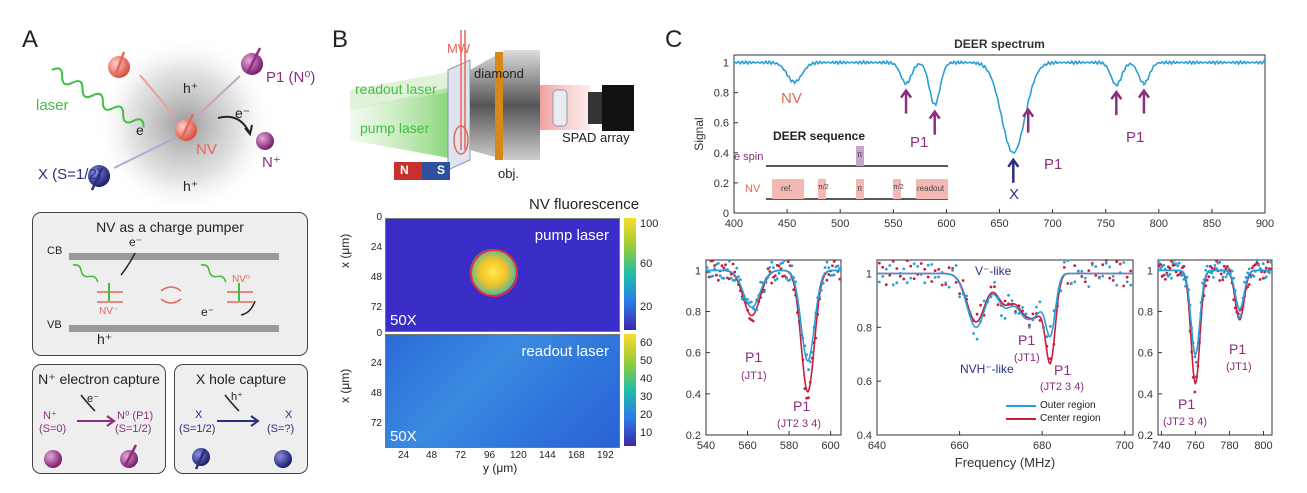 This screenshot has height=493, width=1307. What do you see at coordinates (946, 224) in the screenshot?
I see `x-tick-label-4: 600` at bounding box center [946, 224].